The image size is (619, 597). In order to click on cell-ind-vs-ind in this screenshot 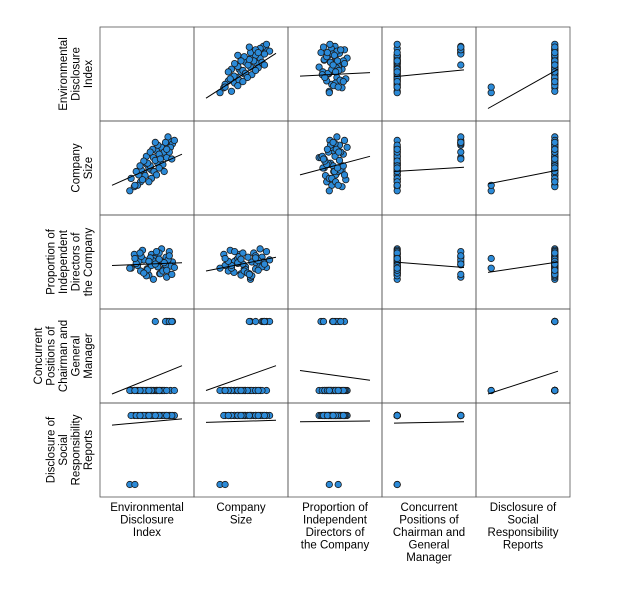, I will do `click(335, 262)`.